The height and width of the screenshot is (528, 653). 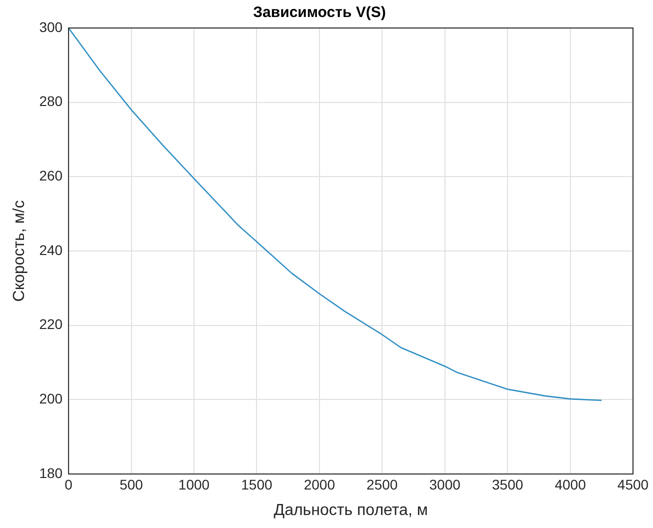 I want to click on y-tick-label: 260, so click(x=51, y=176).